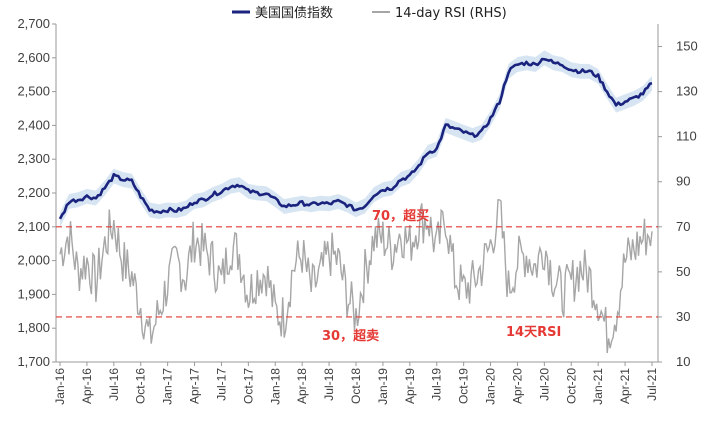  I want to click on left-tick-label: 1,800, so click(33, 327).